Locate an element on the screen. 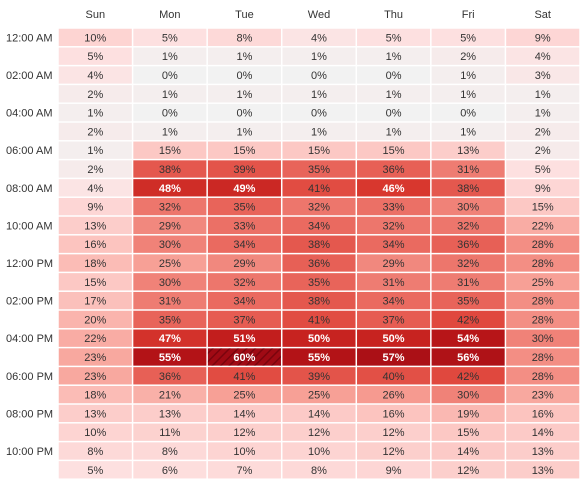  cell-value-label: 15% is located at coordinates (170, 151).